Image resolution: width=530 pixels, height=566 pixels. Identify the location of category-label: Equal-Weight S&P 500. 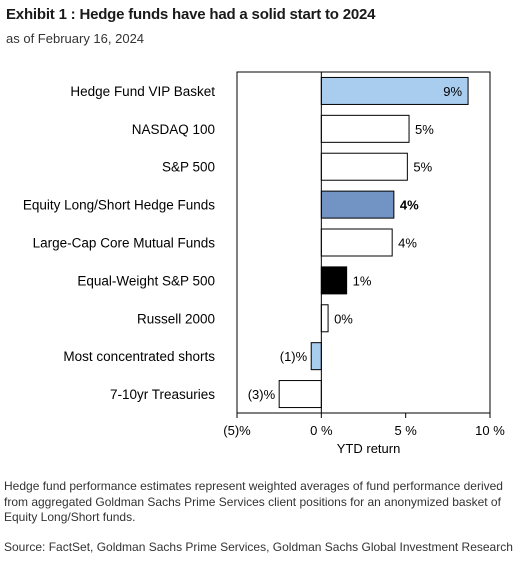
(146, 280).